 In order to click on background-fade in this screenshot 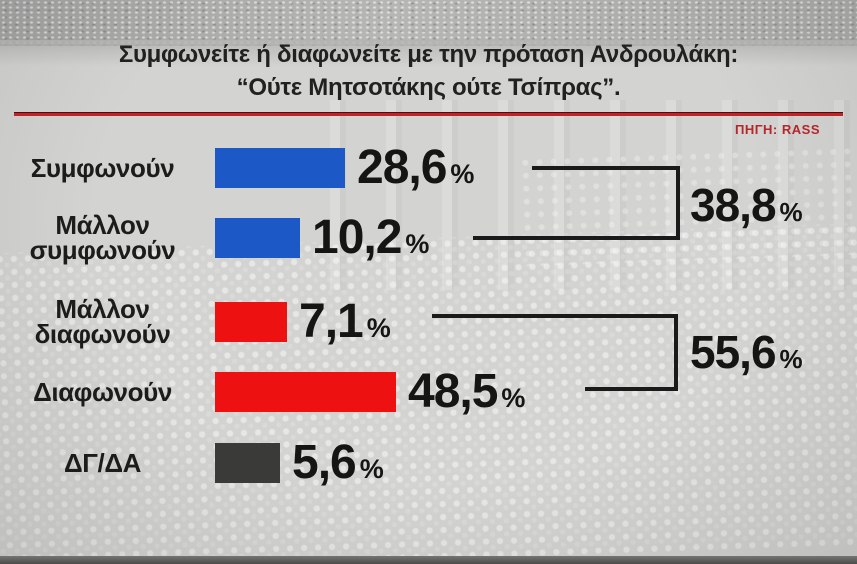, I will do `click(428, 53)`.